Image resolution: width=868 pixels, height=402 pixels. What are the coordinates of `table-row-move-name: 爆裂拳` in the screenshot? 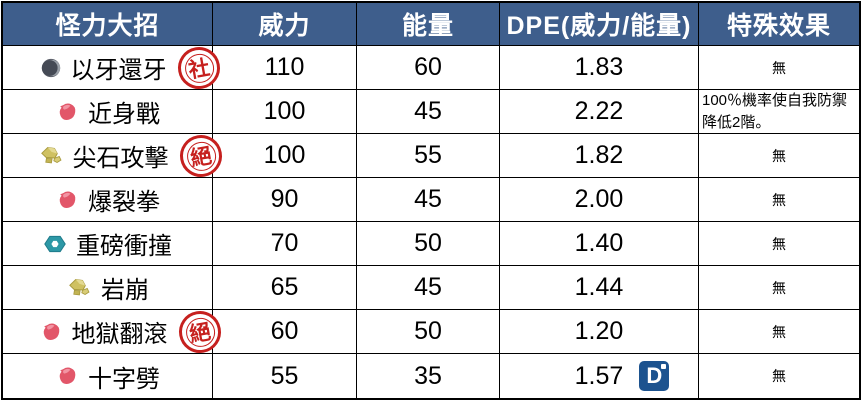 It's located at (108, 200).